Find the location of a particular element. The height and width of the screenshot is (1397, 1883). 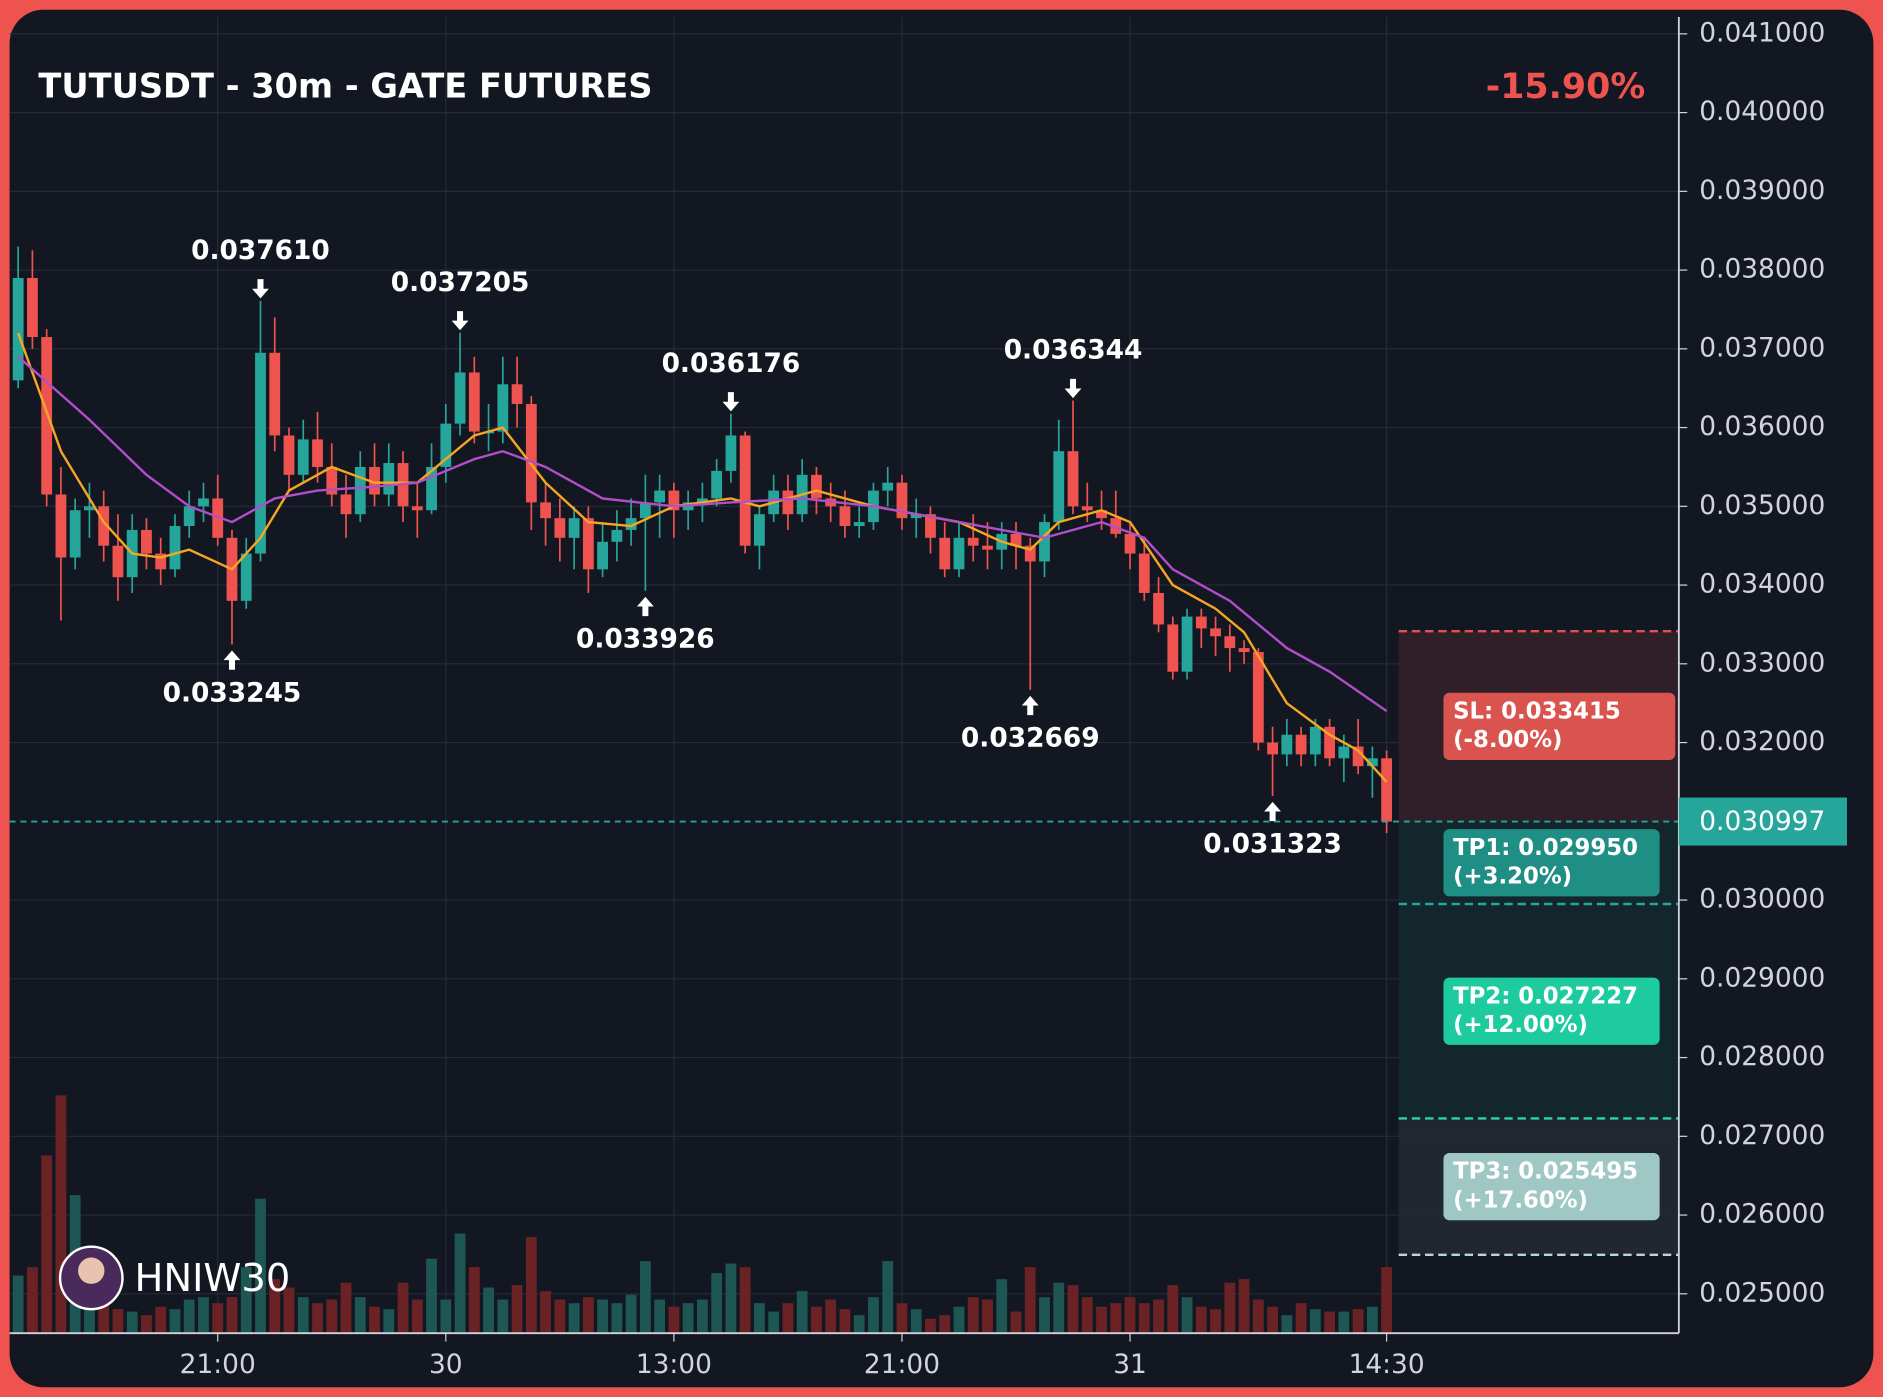

last-price-tag is located at coordinates (1762, 821).